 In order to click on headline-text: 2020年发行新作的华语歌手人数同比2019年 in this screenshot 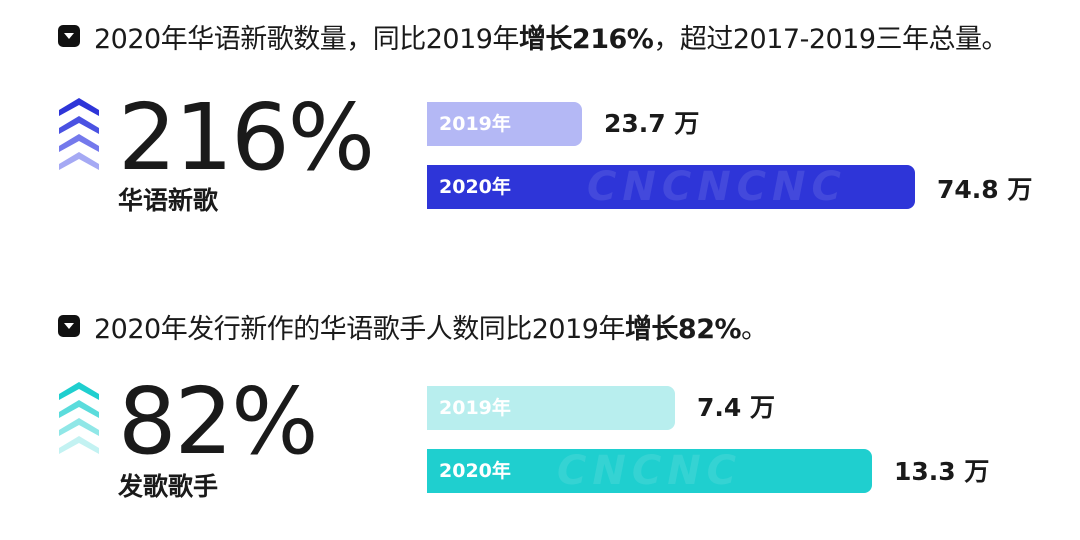, I will do `click(359, 329)`.